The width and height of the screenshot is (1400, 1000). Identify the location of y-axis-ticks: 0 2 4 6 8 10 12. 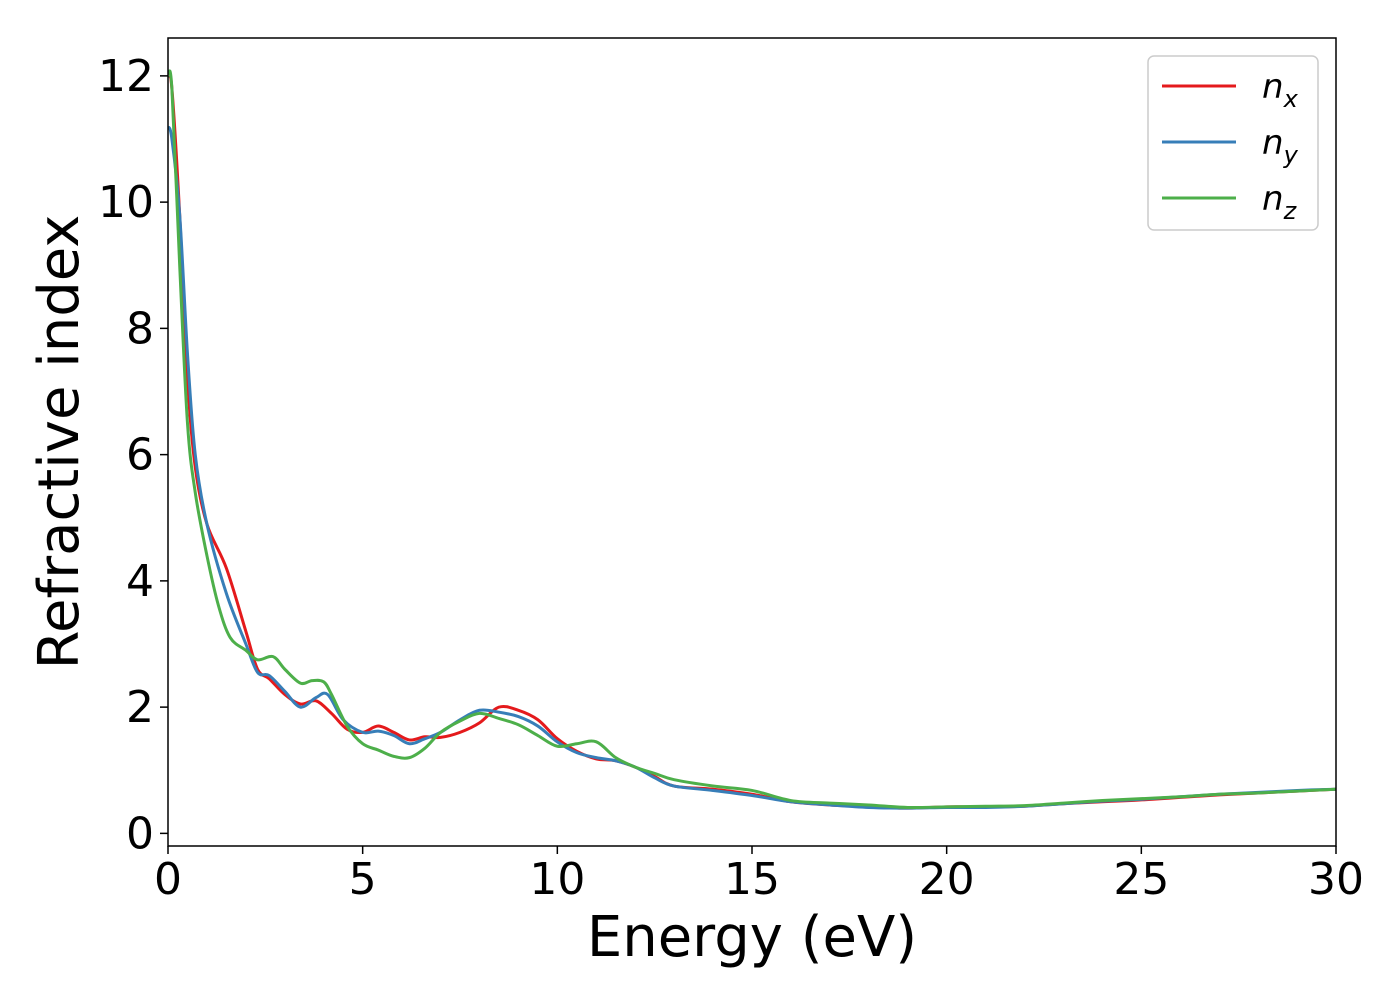
(133, 455).